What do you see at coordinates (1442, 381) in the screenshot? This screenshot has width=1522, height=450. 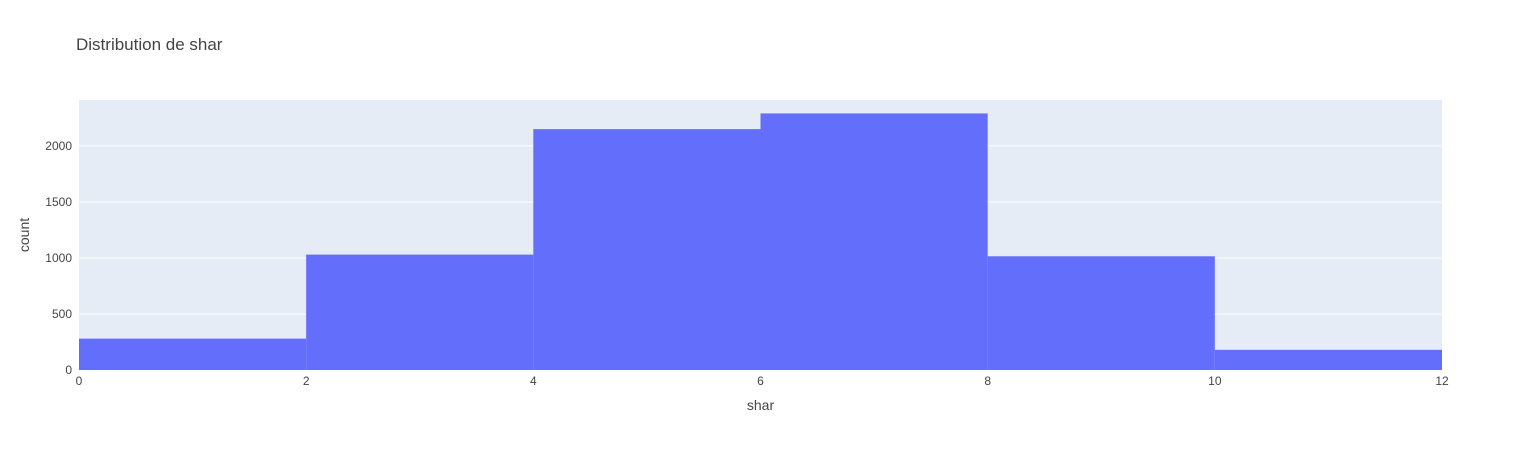 I see `x-tick-label: 12` at bounding box center [1442, 381].